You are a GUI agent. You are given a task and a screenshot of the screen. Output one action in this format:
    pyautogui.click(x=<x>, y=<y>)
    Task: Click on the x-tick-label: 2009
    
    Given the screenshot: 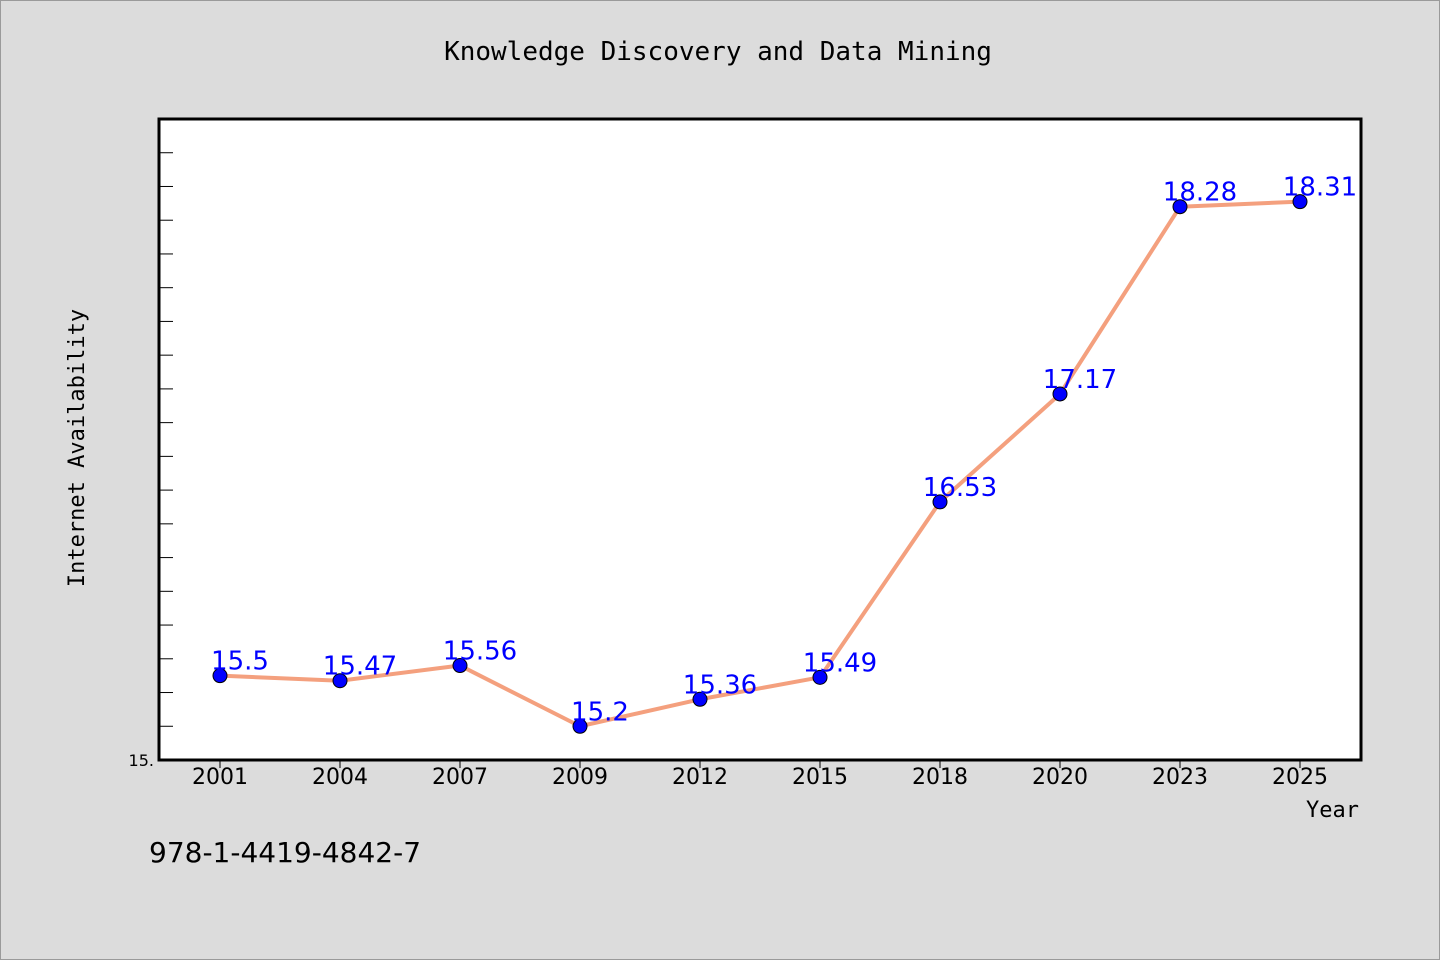 What is the action you would take?
    pyautogui.click(x=580, y=777)
    